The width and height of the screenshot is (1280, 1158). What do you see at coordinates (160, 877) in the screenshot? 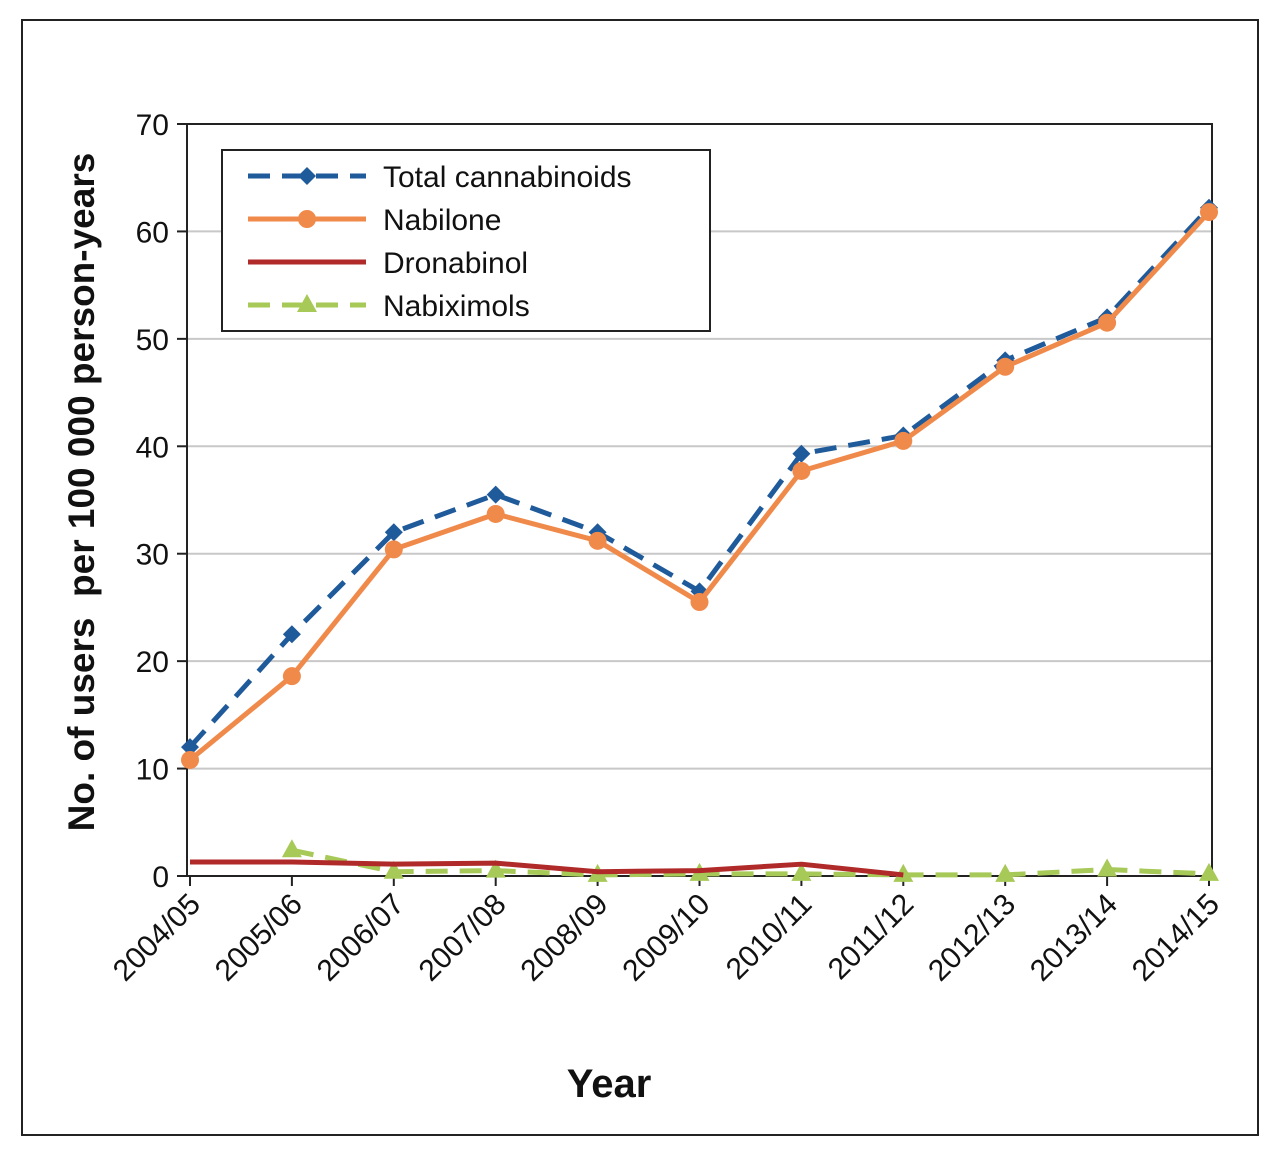
I see `y-tick-label: 0` at bounding box center [160, 877].